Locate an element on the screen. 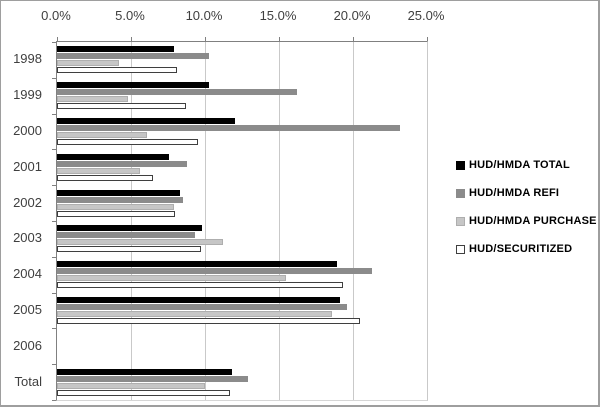 The width and height of the screenshot is (600, 407). legend-label: HUD/HMDA PURCHASE is located at coordinates (533, 221).